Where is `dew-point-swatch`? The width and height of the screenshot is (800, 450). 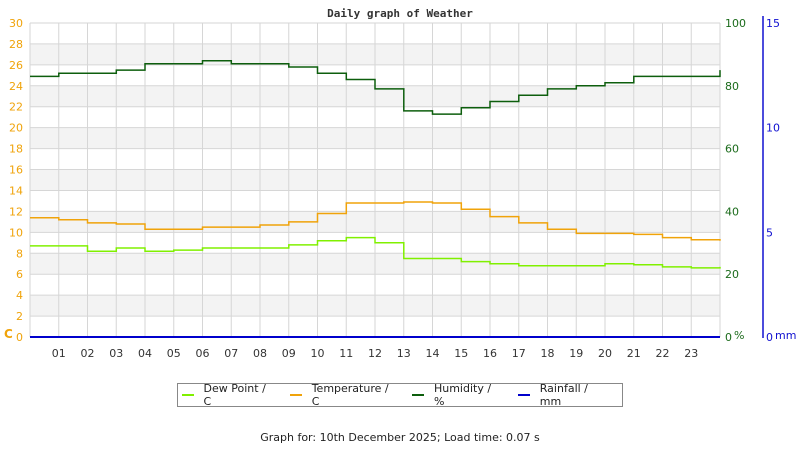
dew-point-swatch is located at coordinates (188, 395).